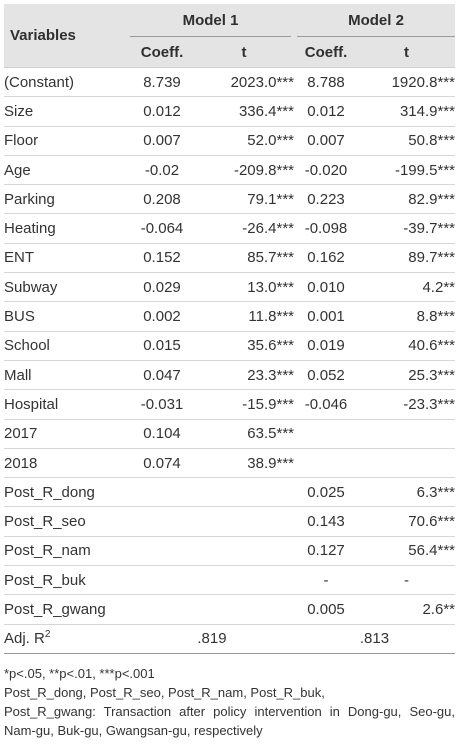 This screenshot has width=458, height=750. Describe the element at coordinates (244, 199) in the screenshot. I see `model-1-t: 79.1***` at that location.